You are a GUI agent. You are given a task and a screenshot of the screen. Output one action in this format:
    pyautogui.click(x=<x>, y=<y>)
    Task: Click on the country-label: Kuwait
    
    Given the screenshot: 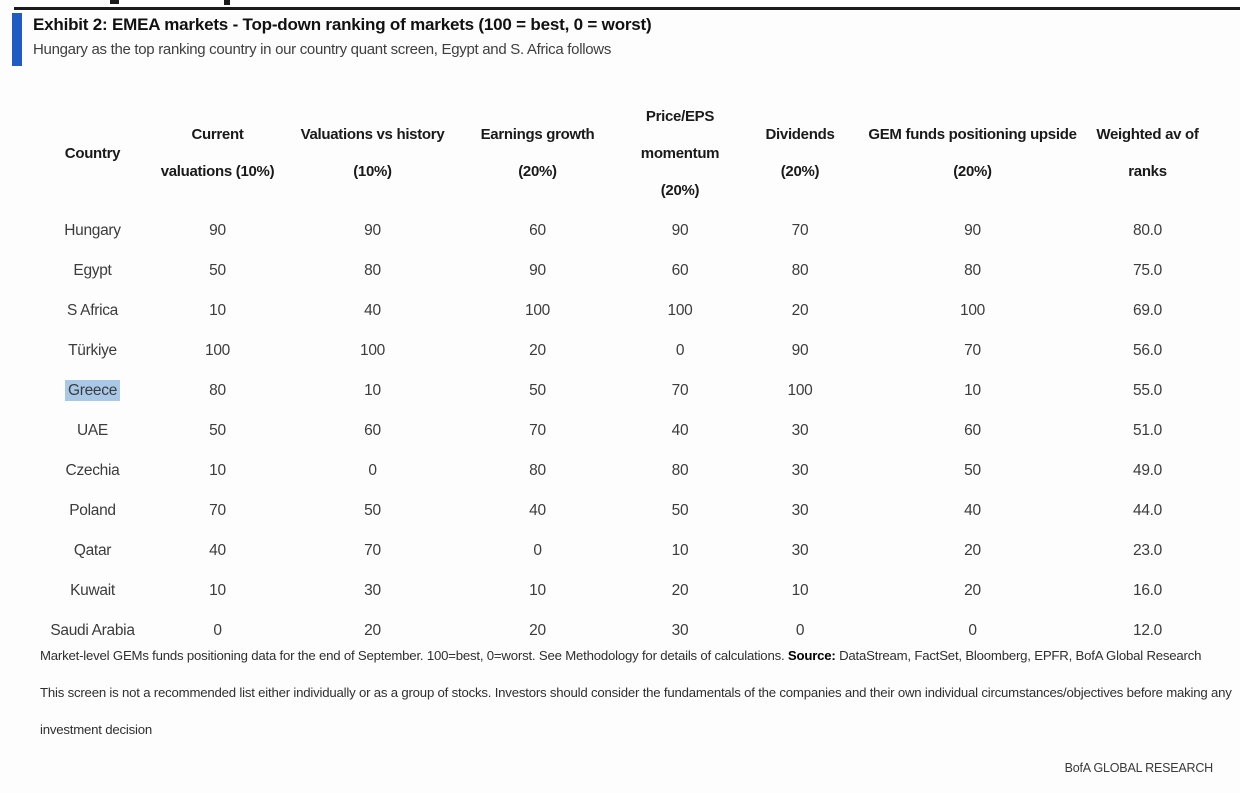 What is the action you would take?
    pyautogui.click(x=92, y=590)
    